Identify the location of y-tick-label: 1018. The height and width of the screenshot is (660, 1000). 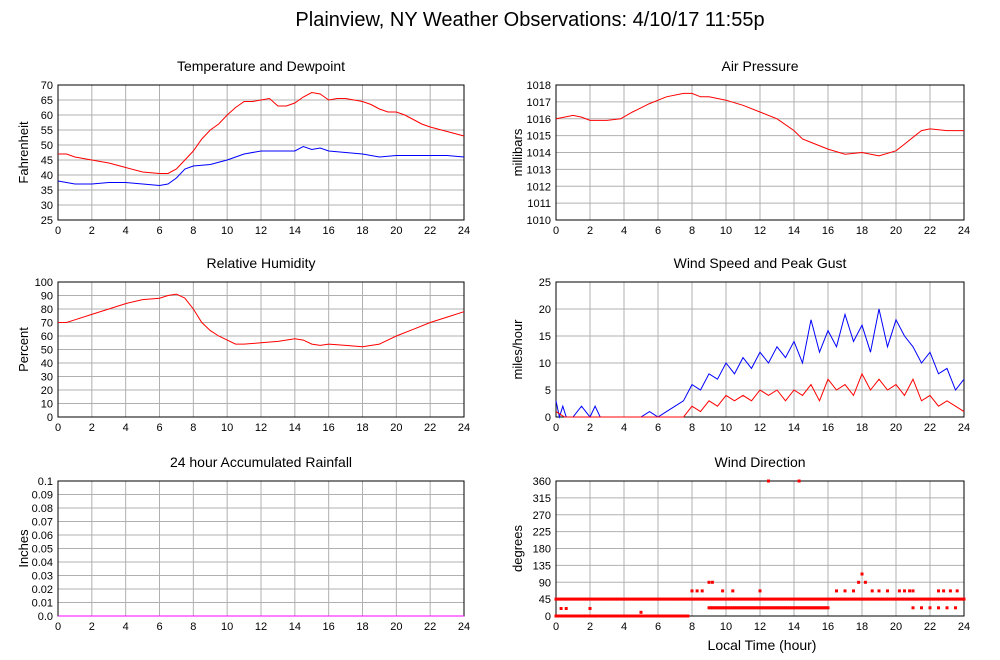
(539, 86).